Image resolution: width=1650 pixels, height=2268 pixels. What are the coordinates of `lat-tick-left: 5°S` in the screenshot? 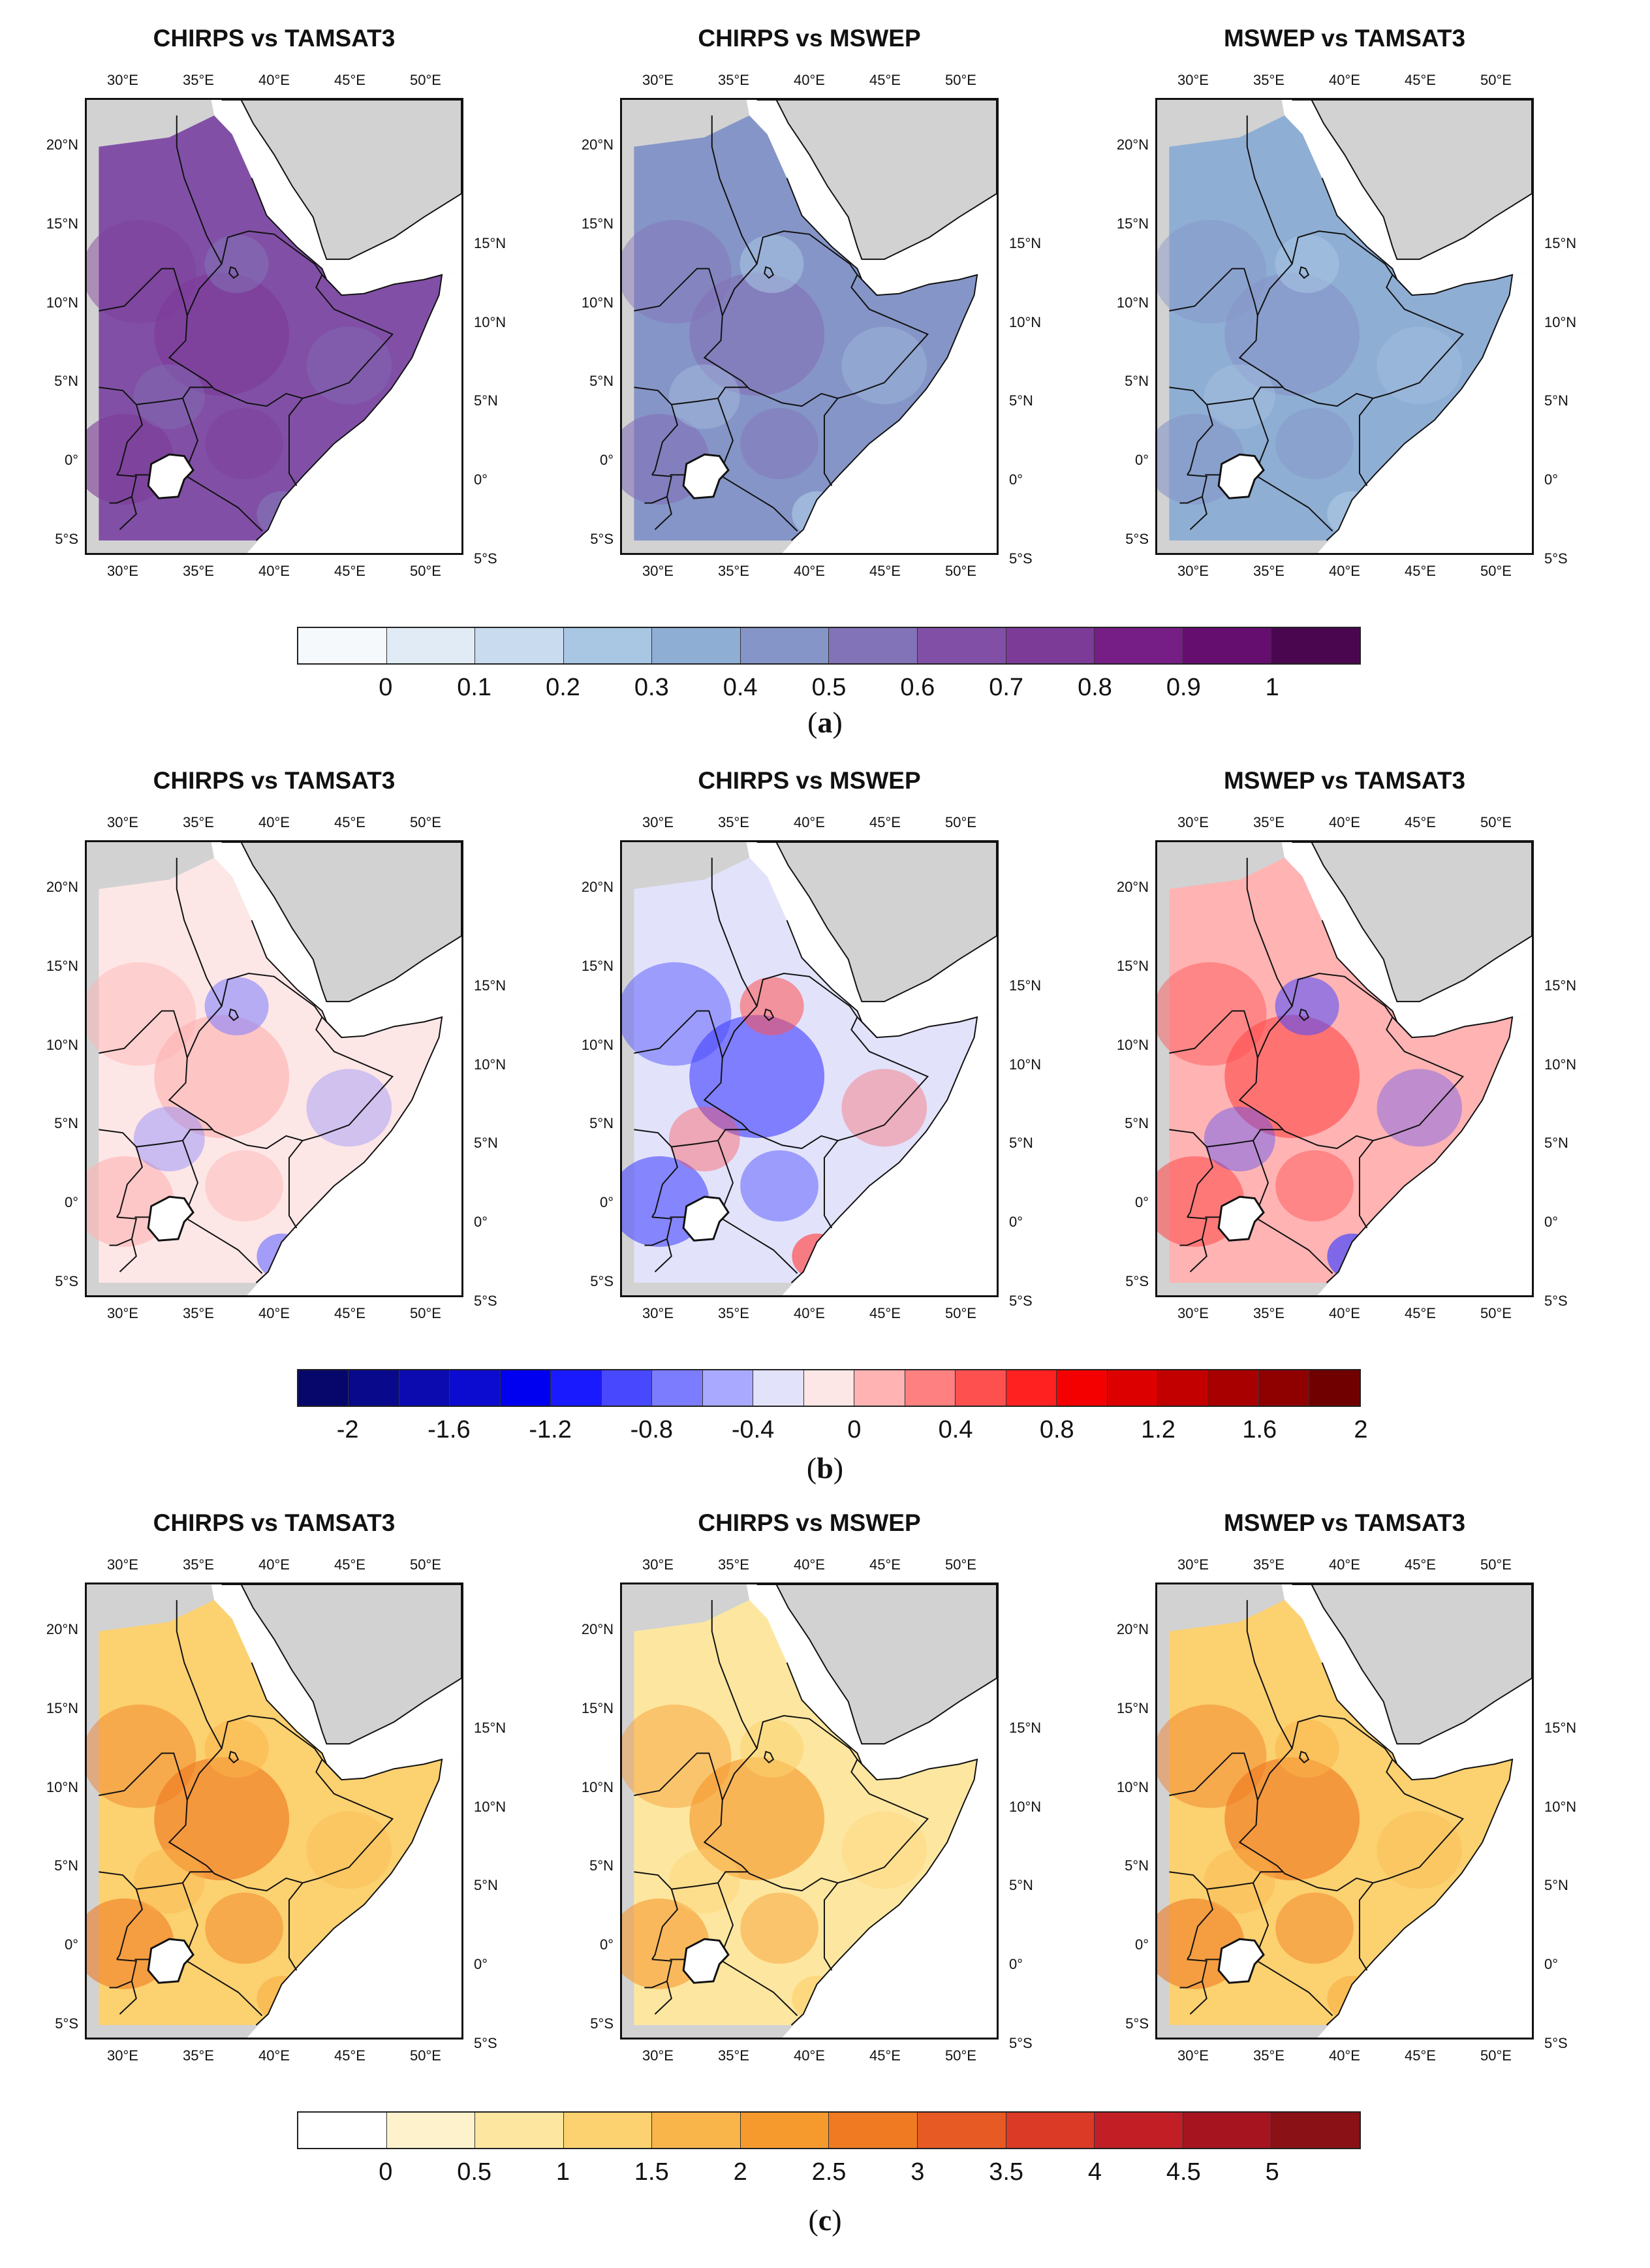 It's located at (1137, 2023).